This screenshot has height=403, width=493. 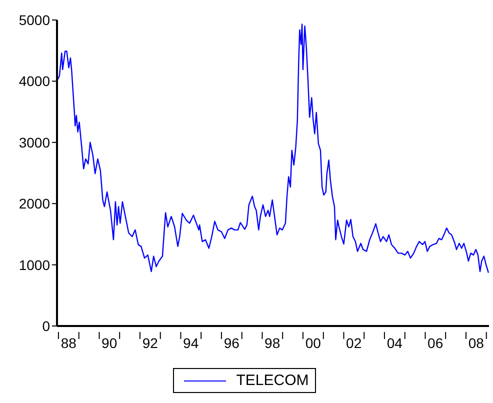 I want to click on y-tick-label: 1000, so click(x=34, y=264).